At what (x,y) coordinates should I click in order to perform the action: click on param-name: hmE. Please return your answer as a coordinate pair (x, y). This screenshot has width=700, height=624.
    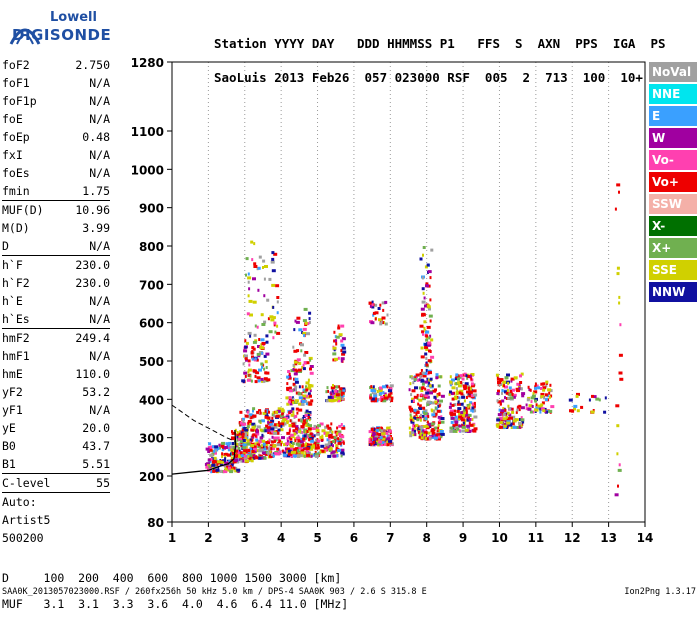
    Looking at the image, I should click on (12, 374).